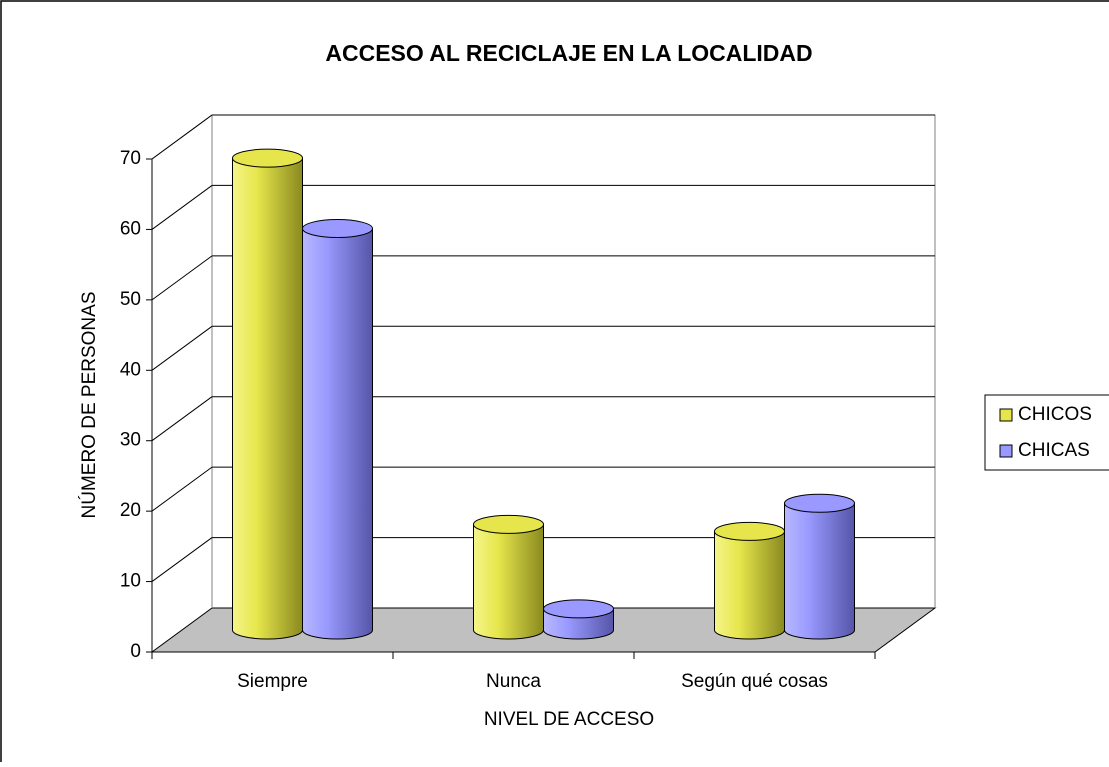 The height and width of the screenshot is (767, 1109). What do you see at coordinates (130, 228) in the screenshot?
I see `y-tick-label: 60` at bounding box center [130, 228].